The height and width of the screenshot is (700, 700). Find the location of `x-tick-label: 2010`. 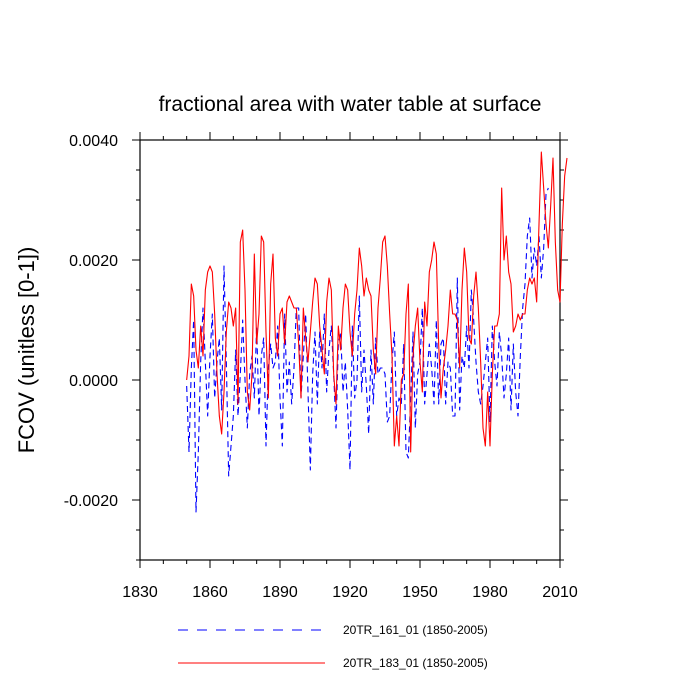

x-tick-label: 2010 is located at coordinates (560, 592).